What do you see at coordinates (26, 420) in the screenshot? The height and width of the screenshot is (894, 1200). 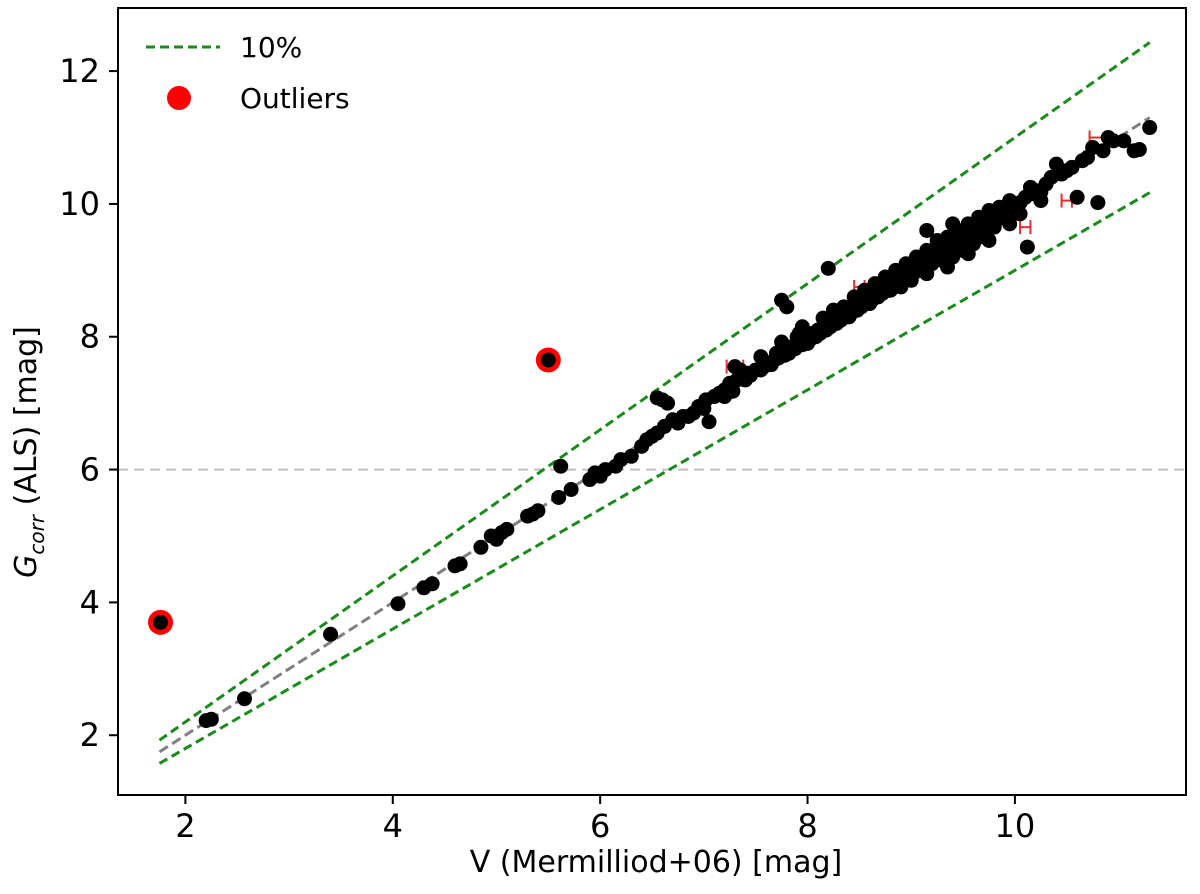 I see `y-axis-label-rest: (ALS) [mag]` at bounding box center [26, 420].